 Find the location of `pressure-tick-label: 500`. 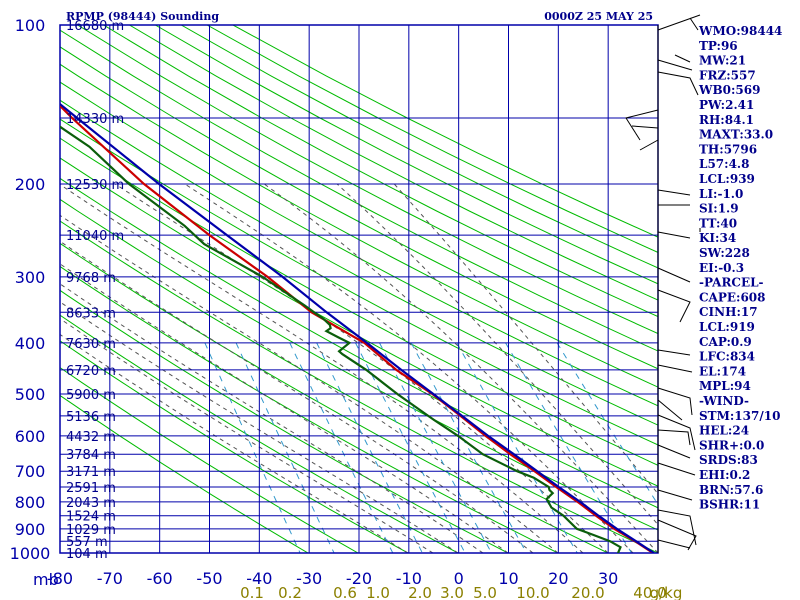

pressure-tick-label: 500 is located at coordinates (30, 394).